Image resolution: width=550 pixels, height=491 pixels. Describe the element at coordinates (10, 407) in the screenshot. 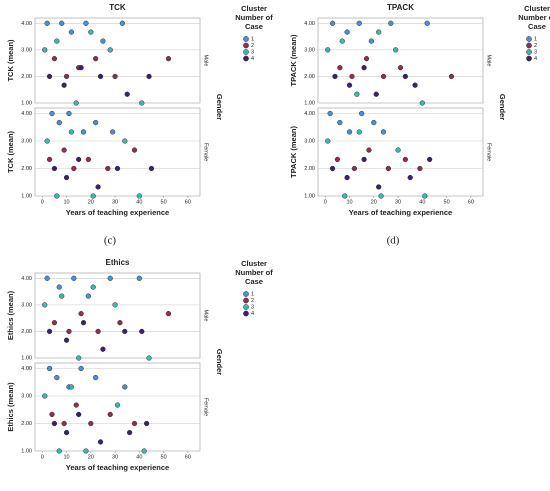

I see `y-axis-label: Ethics (mean)` at that location.